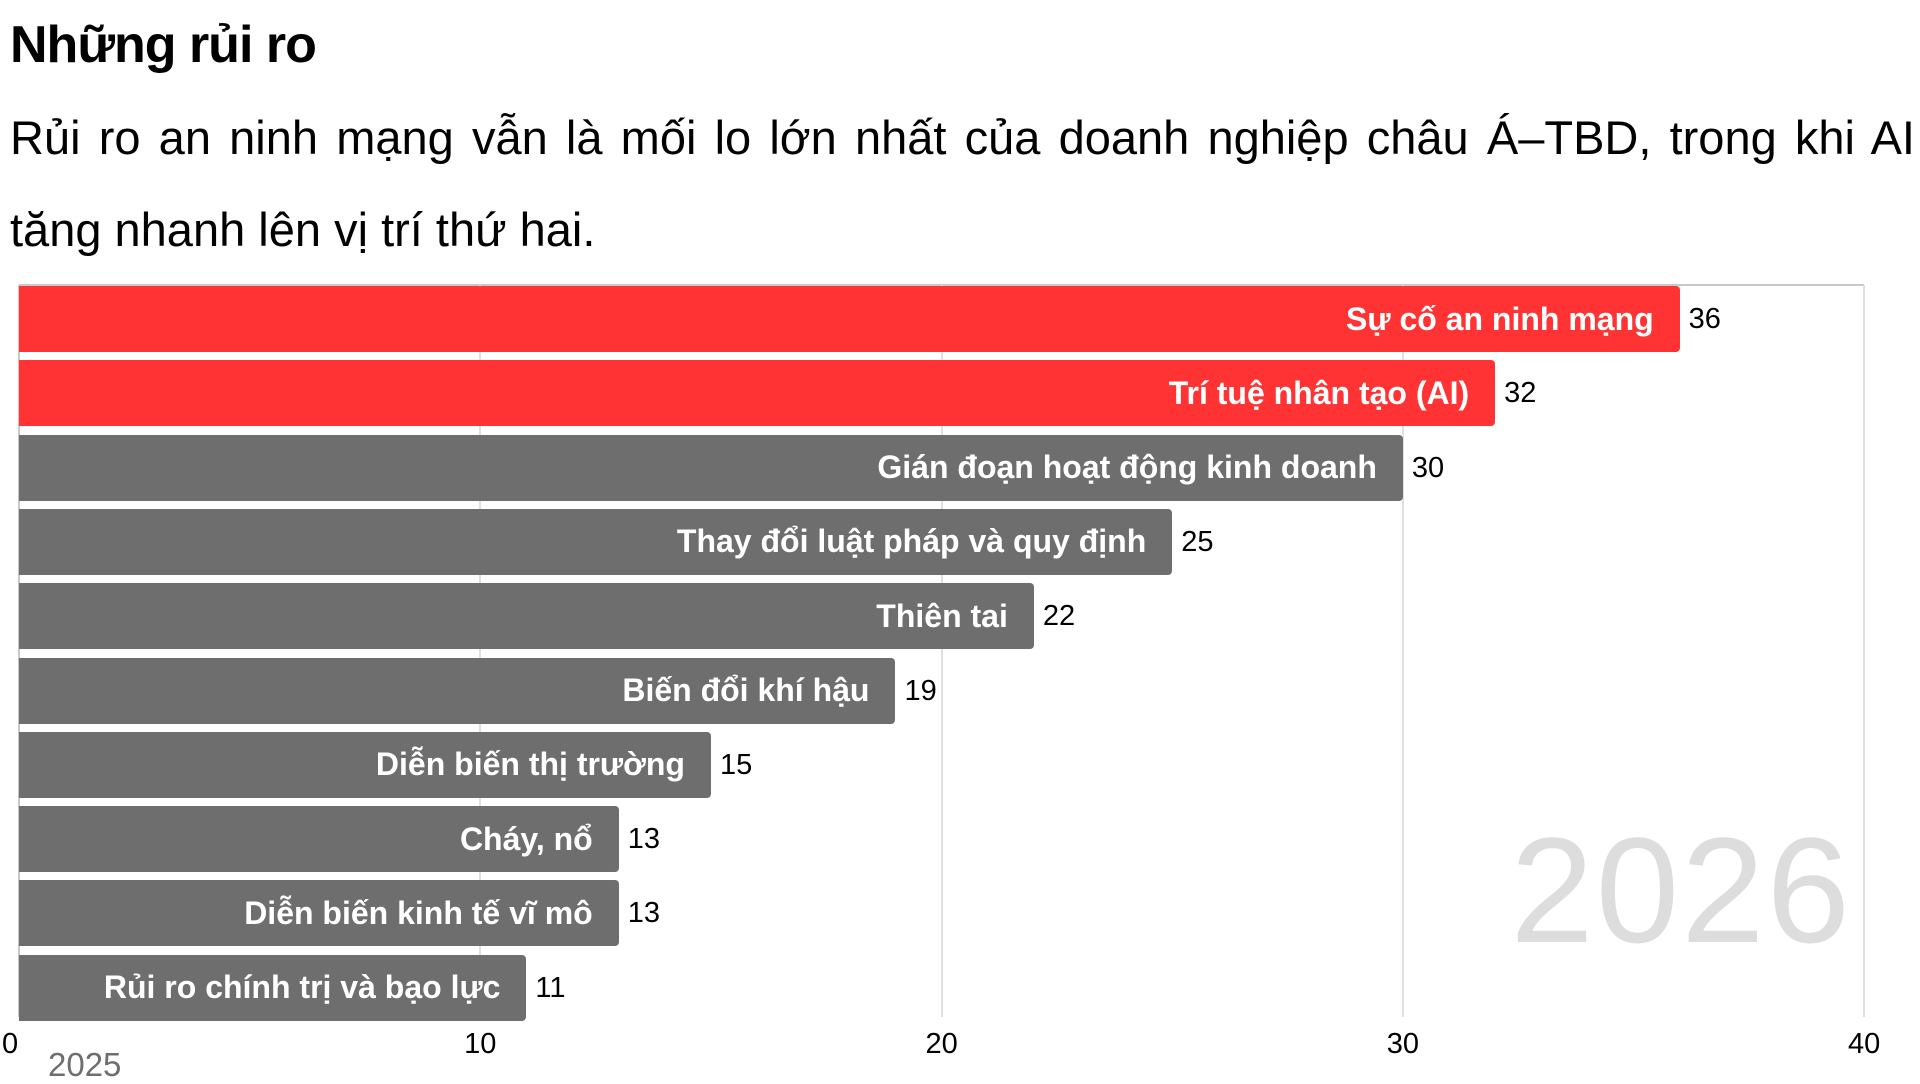 Image resolution: width=1920 pixels, height=1084 pixels. What do you see at coordinates (530, 764) in the screenshot?
I see `bar-category-label: Diễn biến thị trường` at bounding box center [530, 764].